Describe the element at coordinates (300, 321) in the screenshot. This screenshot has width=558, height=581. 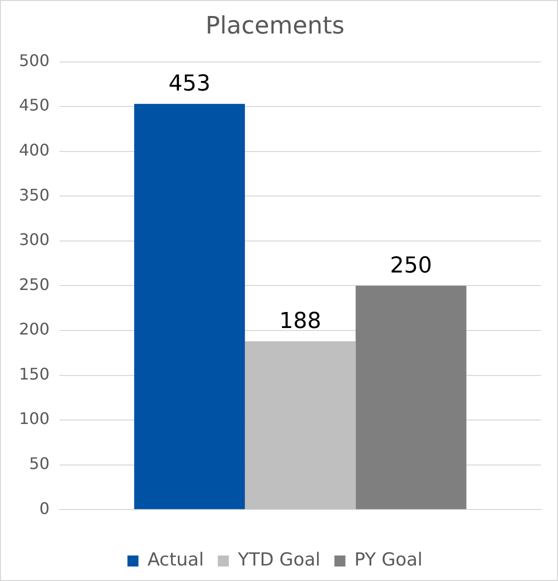
I see `data-label: 188` at that location.